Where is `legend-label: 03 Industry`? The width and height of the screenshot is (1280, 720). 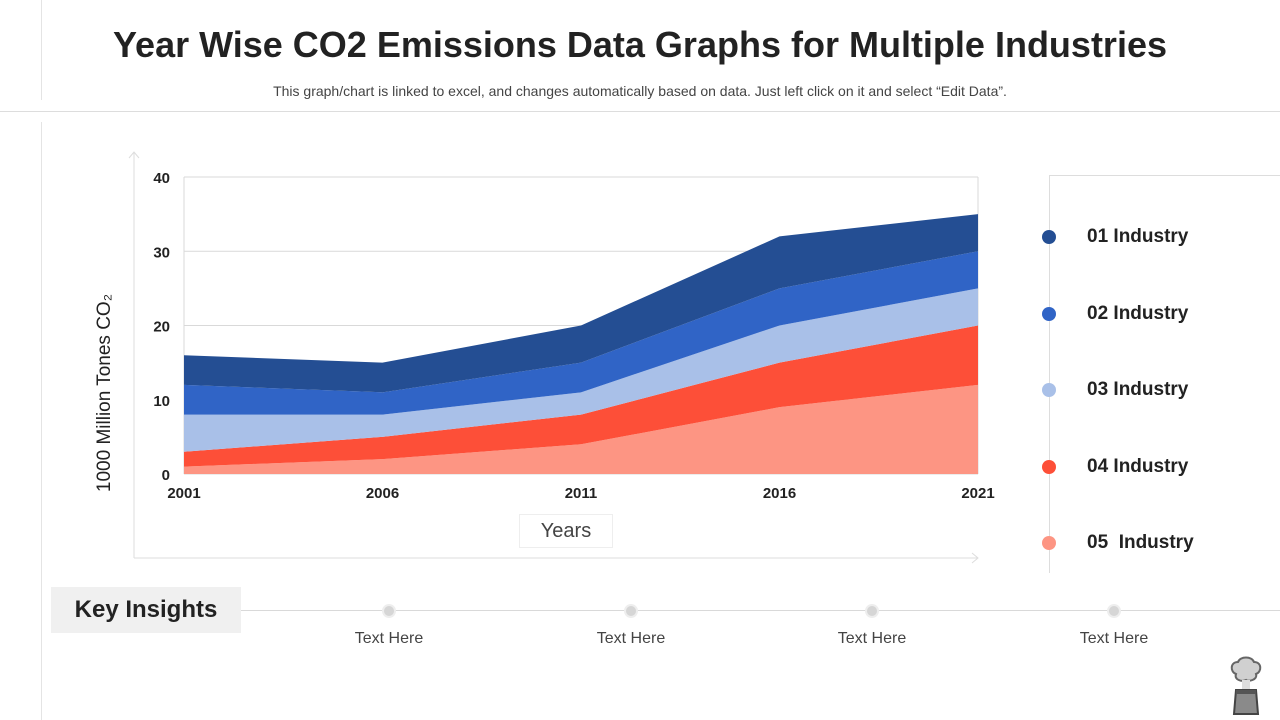 legend-label: 03 Industry is located at coordinates (1138, 389).